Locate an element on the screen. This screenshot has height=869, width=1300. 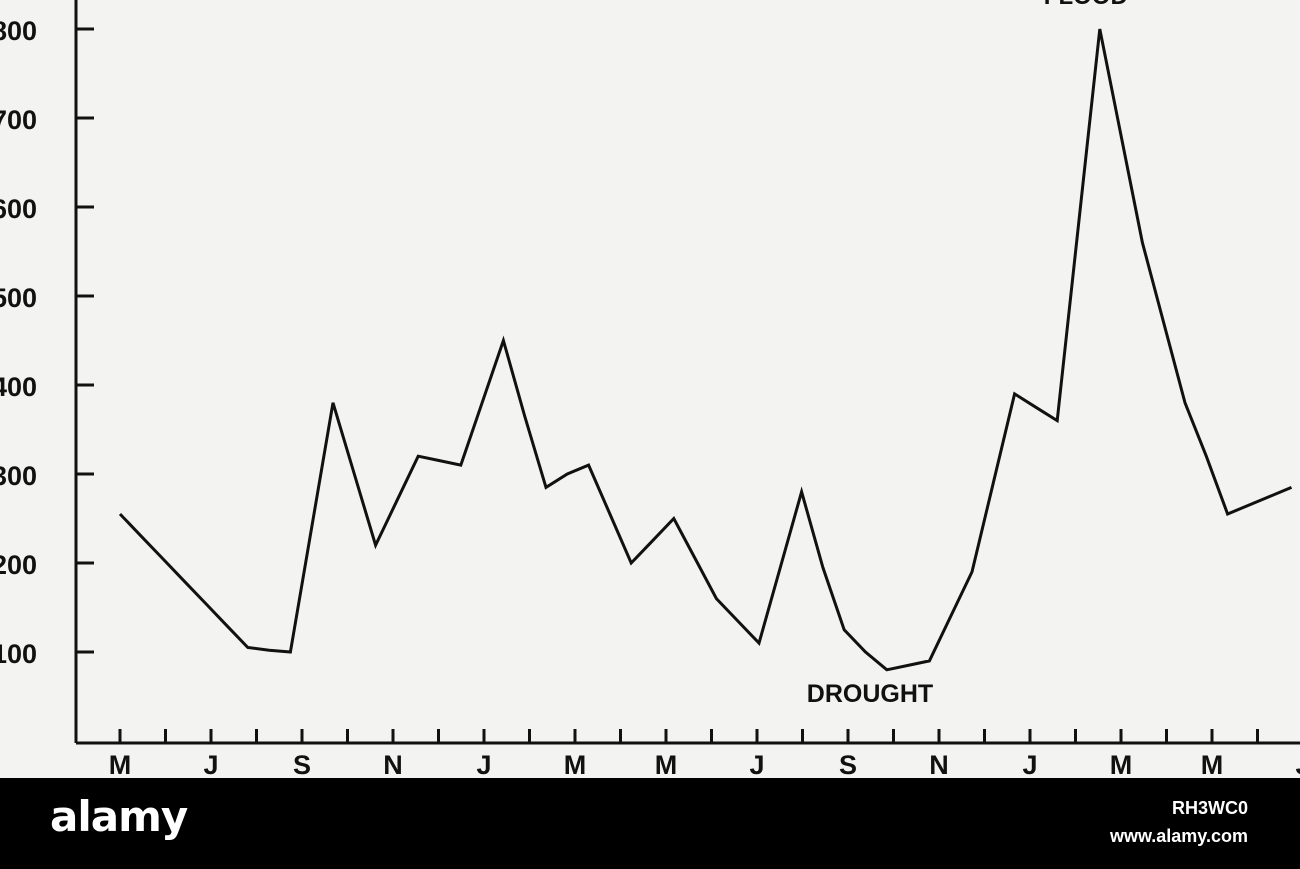
y-tick-label: 200 is located at coordinates (18, 565).